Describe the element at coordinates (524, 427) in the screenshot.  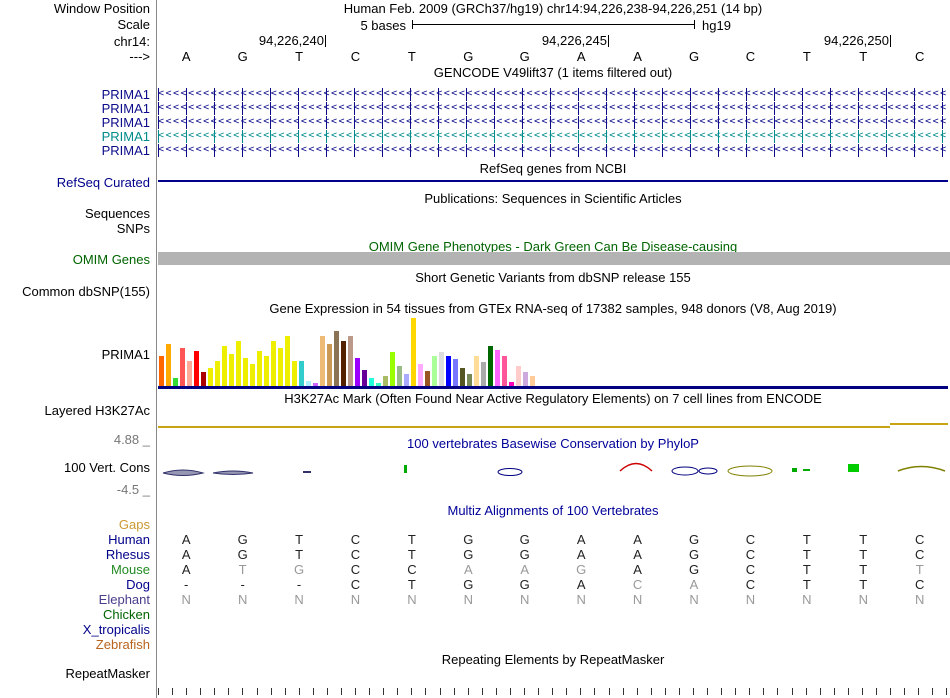
I see `h3k27ac-signal-line` at that location.